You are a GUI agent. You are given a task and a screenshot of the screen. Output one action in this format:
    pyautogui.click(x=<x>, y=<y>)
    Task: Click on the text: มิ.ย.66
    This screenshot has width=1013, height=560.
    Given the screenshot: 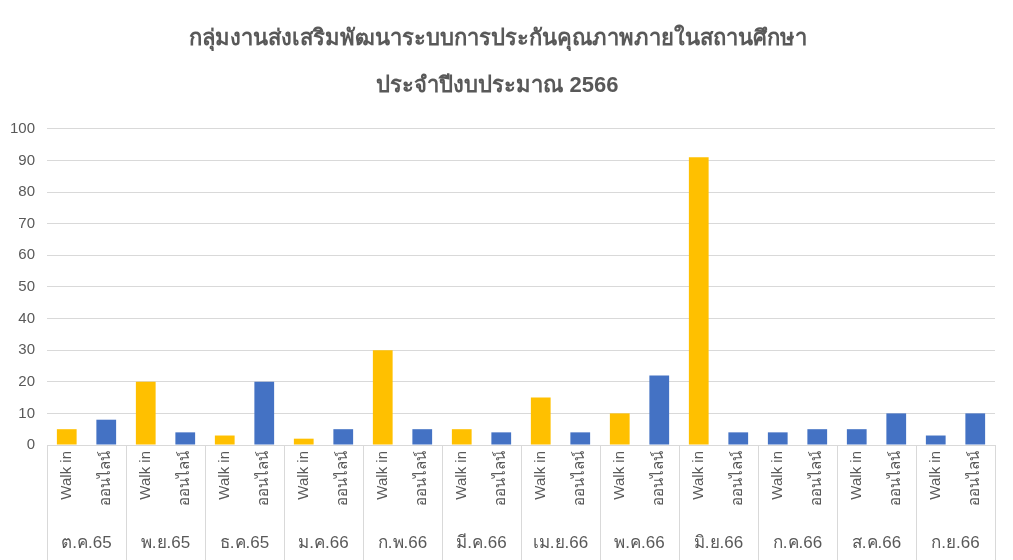 What is the action you would take?
    pyautogui.click(x=718, y=542)
    